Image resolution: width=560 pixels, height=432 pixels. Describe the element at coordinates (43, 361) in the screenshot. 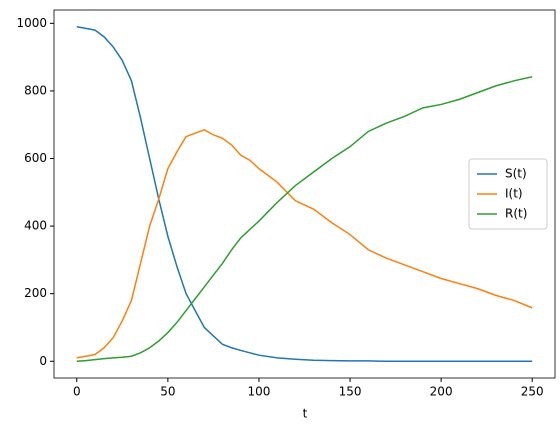

I see `y-tick-label: 0` at that location.